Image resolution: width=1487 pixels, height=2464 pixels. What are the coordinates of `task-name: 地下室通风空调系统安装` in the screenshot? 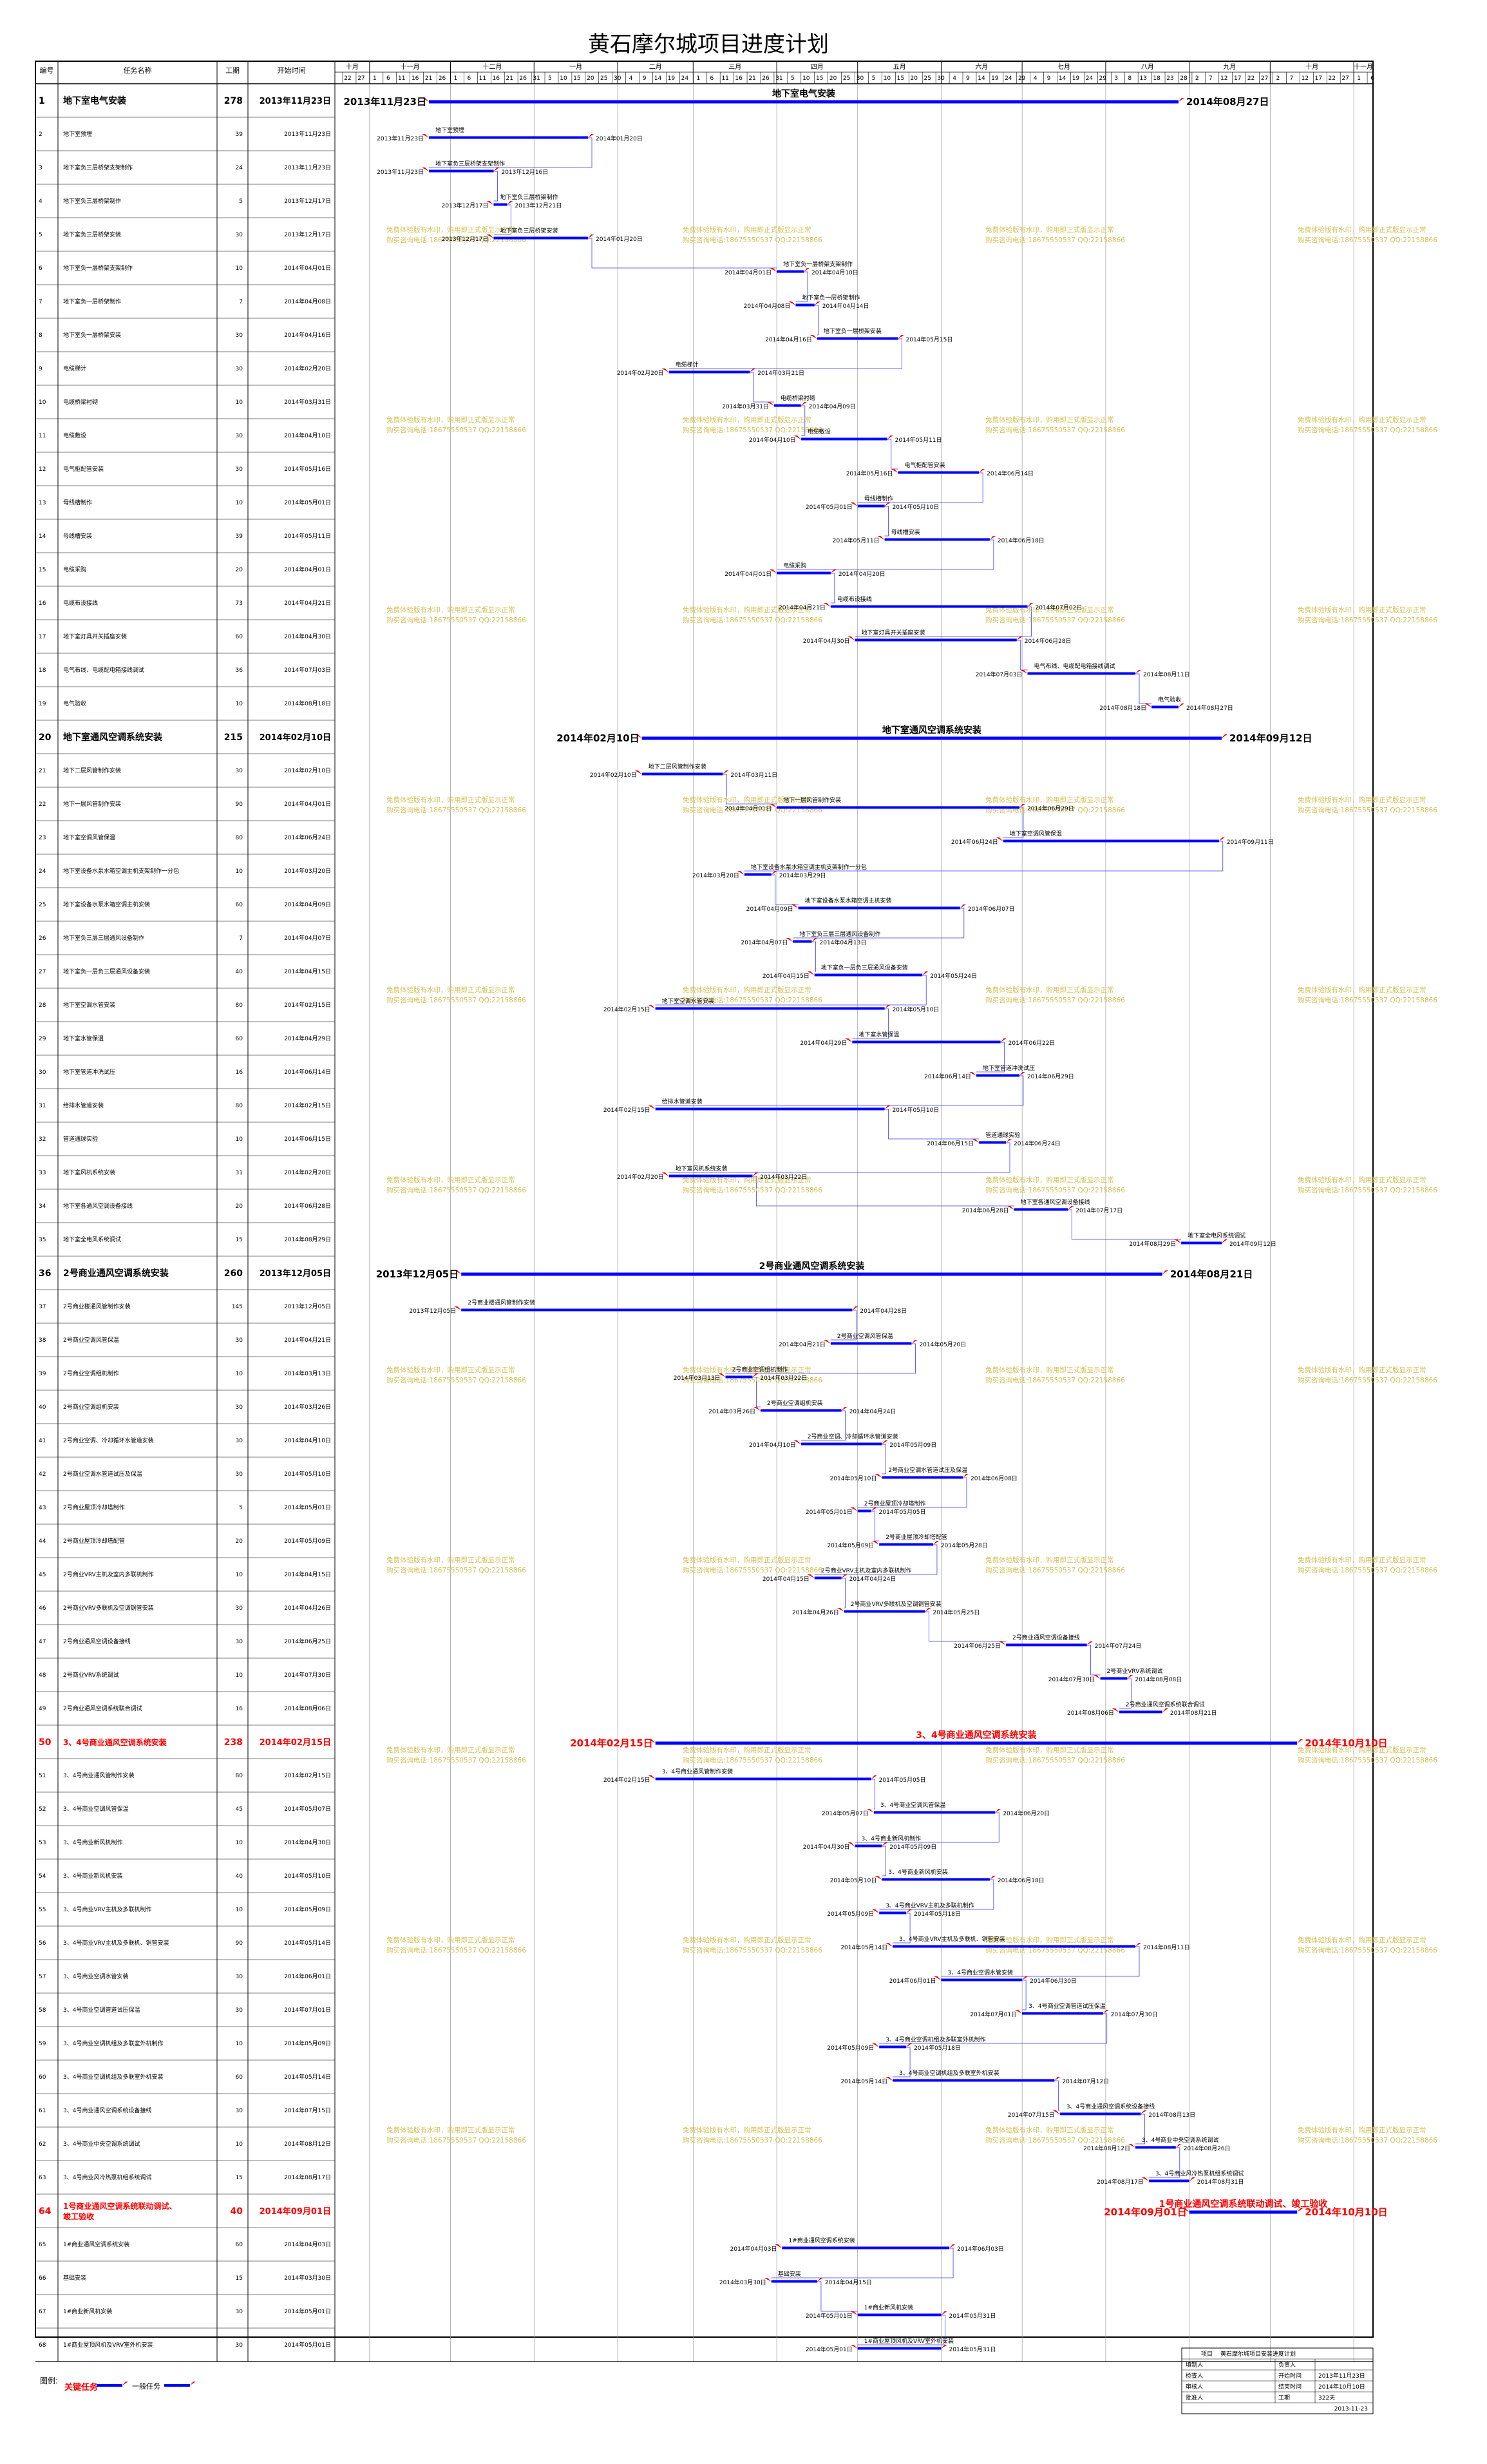 It's located at (113, 738).